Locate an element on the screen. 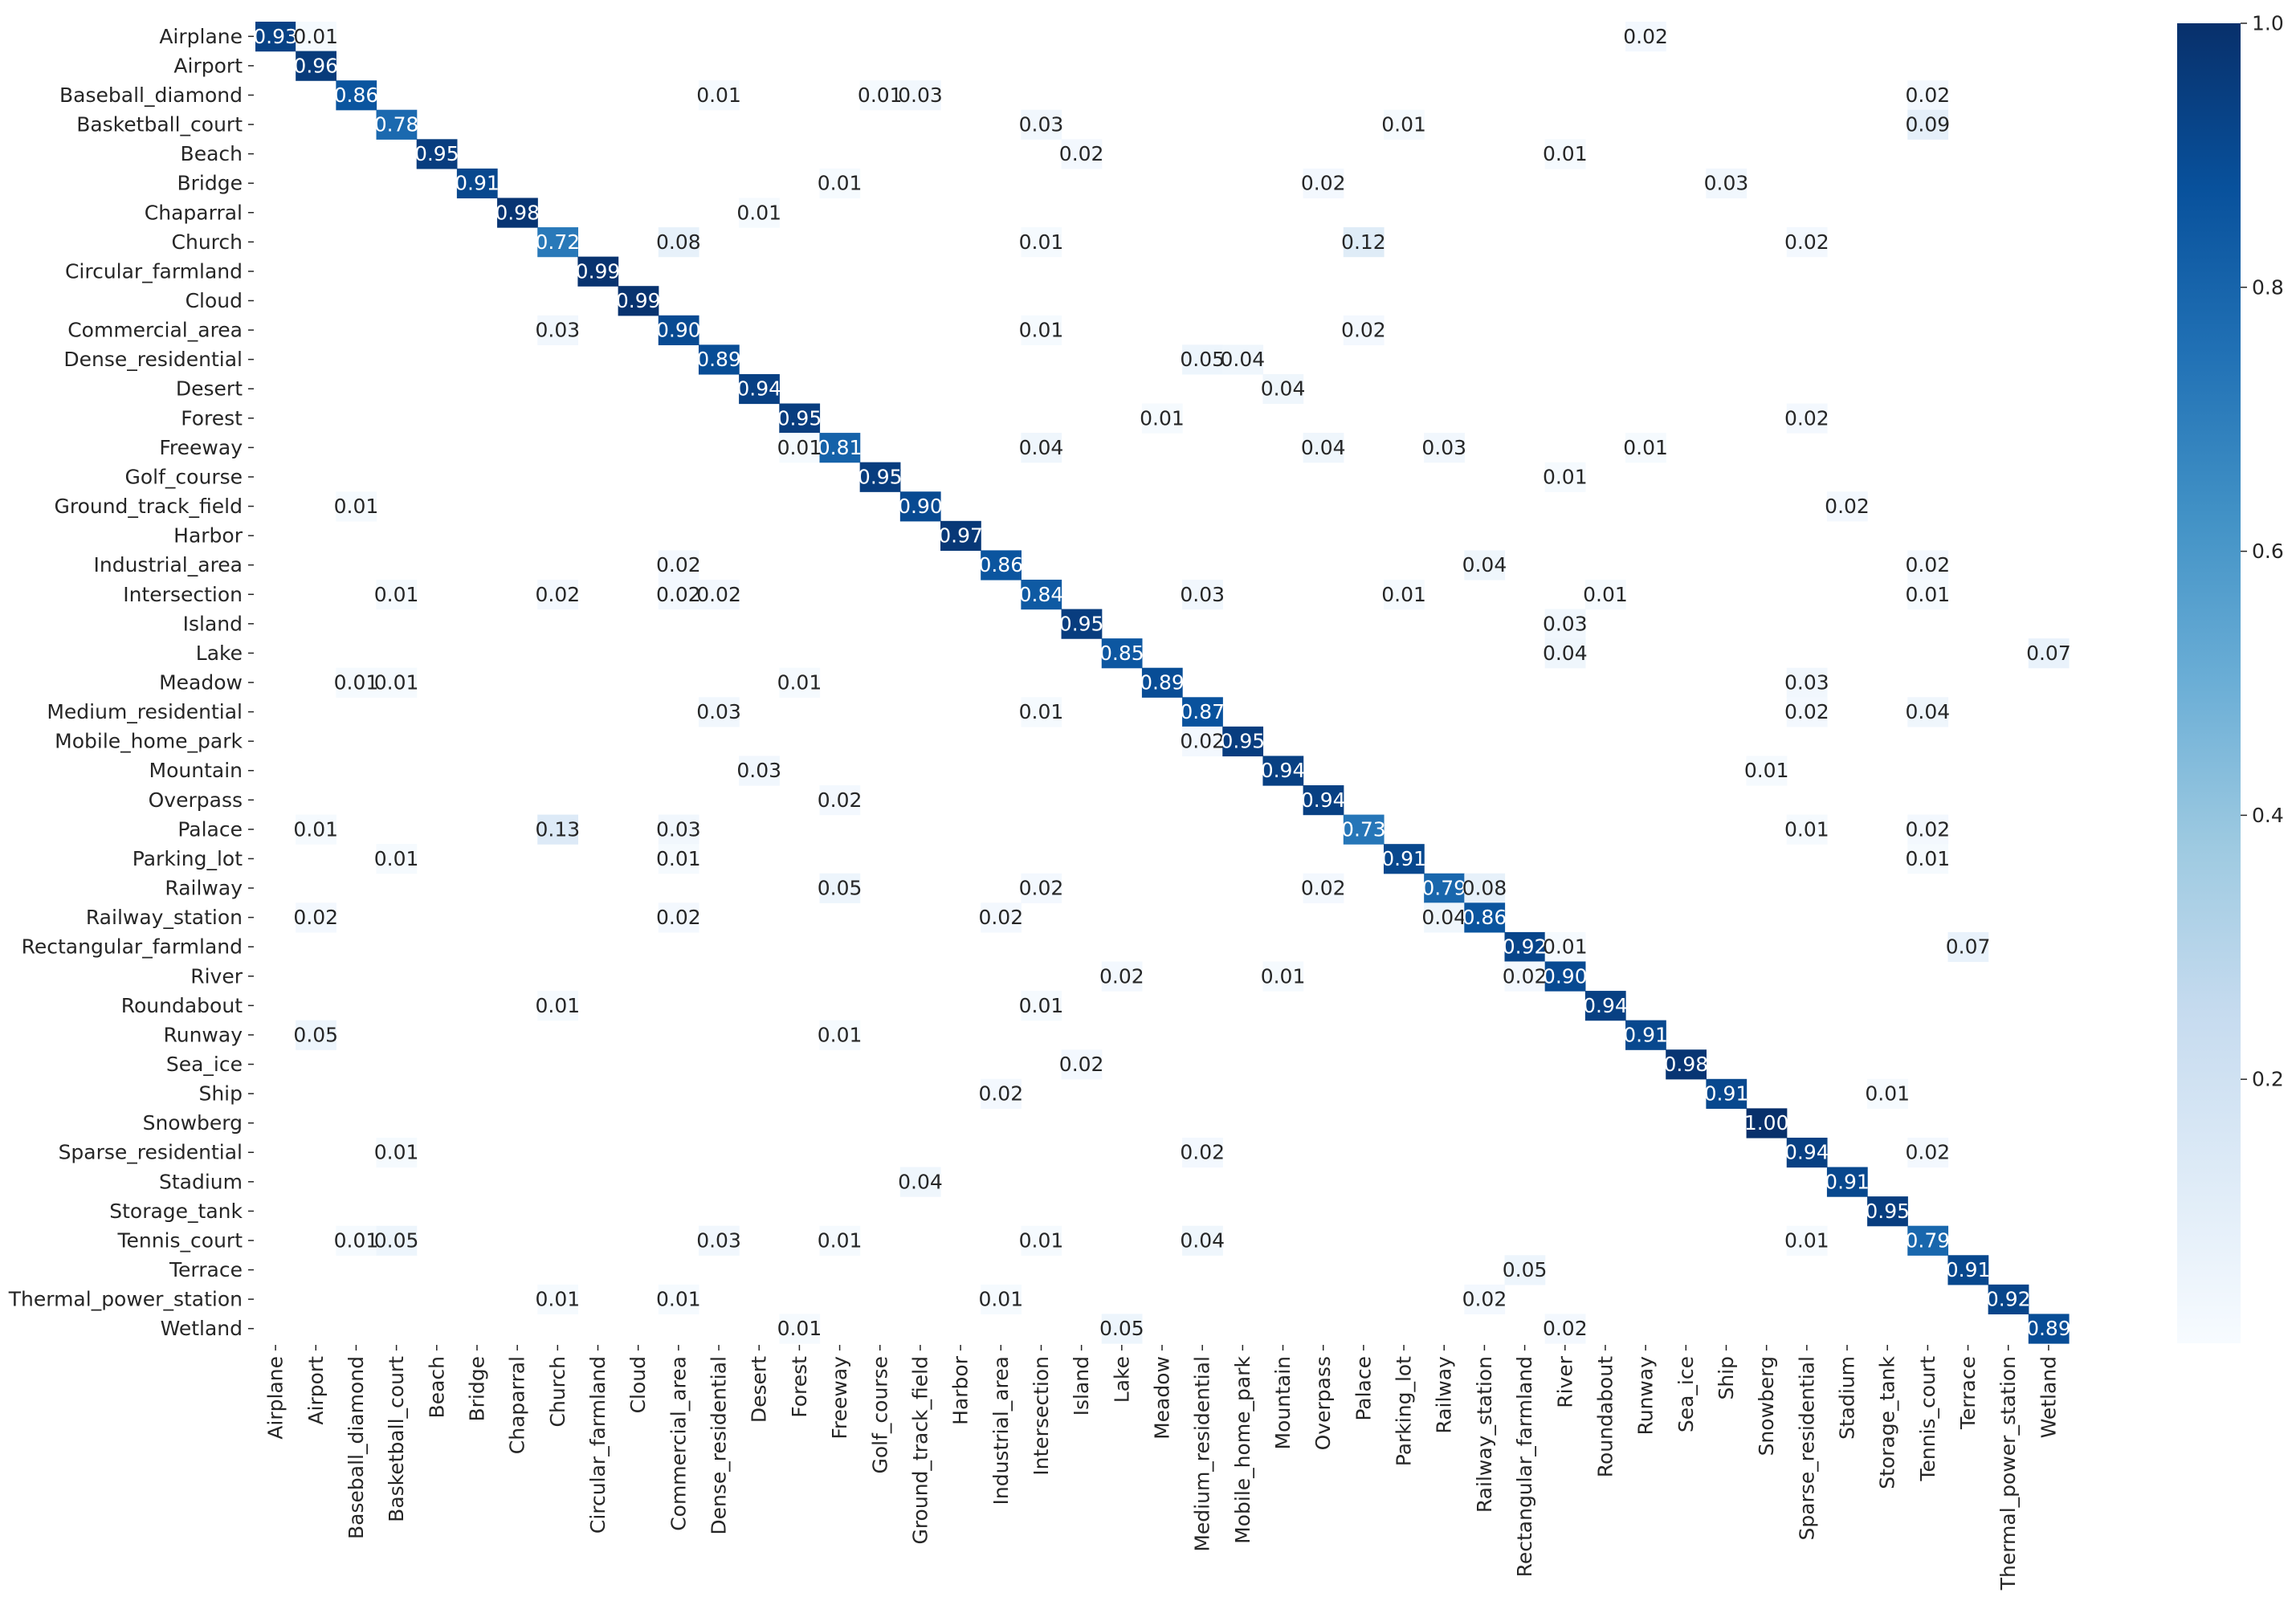 The height and width of the screenshot is (1601, 2296). y-tick-label: Ship is located at coordinates (220, 1094).